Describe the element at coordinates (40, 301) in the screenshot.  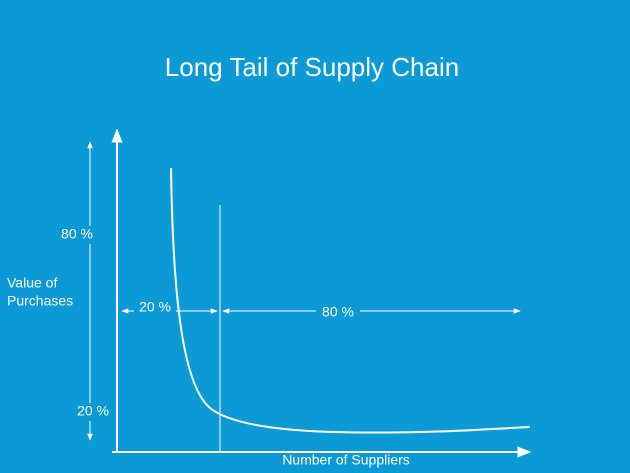
I see `y-axis-label: Purchases` at that location.